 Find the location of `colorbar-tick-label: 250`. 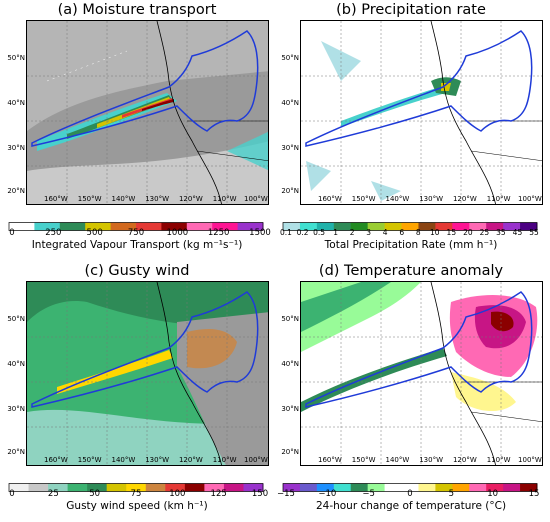

colorbar-tick-label: 250 is located at coordinates (53, 233).